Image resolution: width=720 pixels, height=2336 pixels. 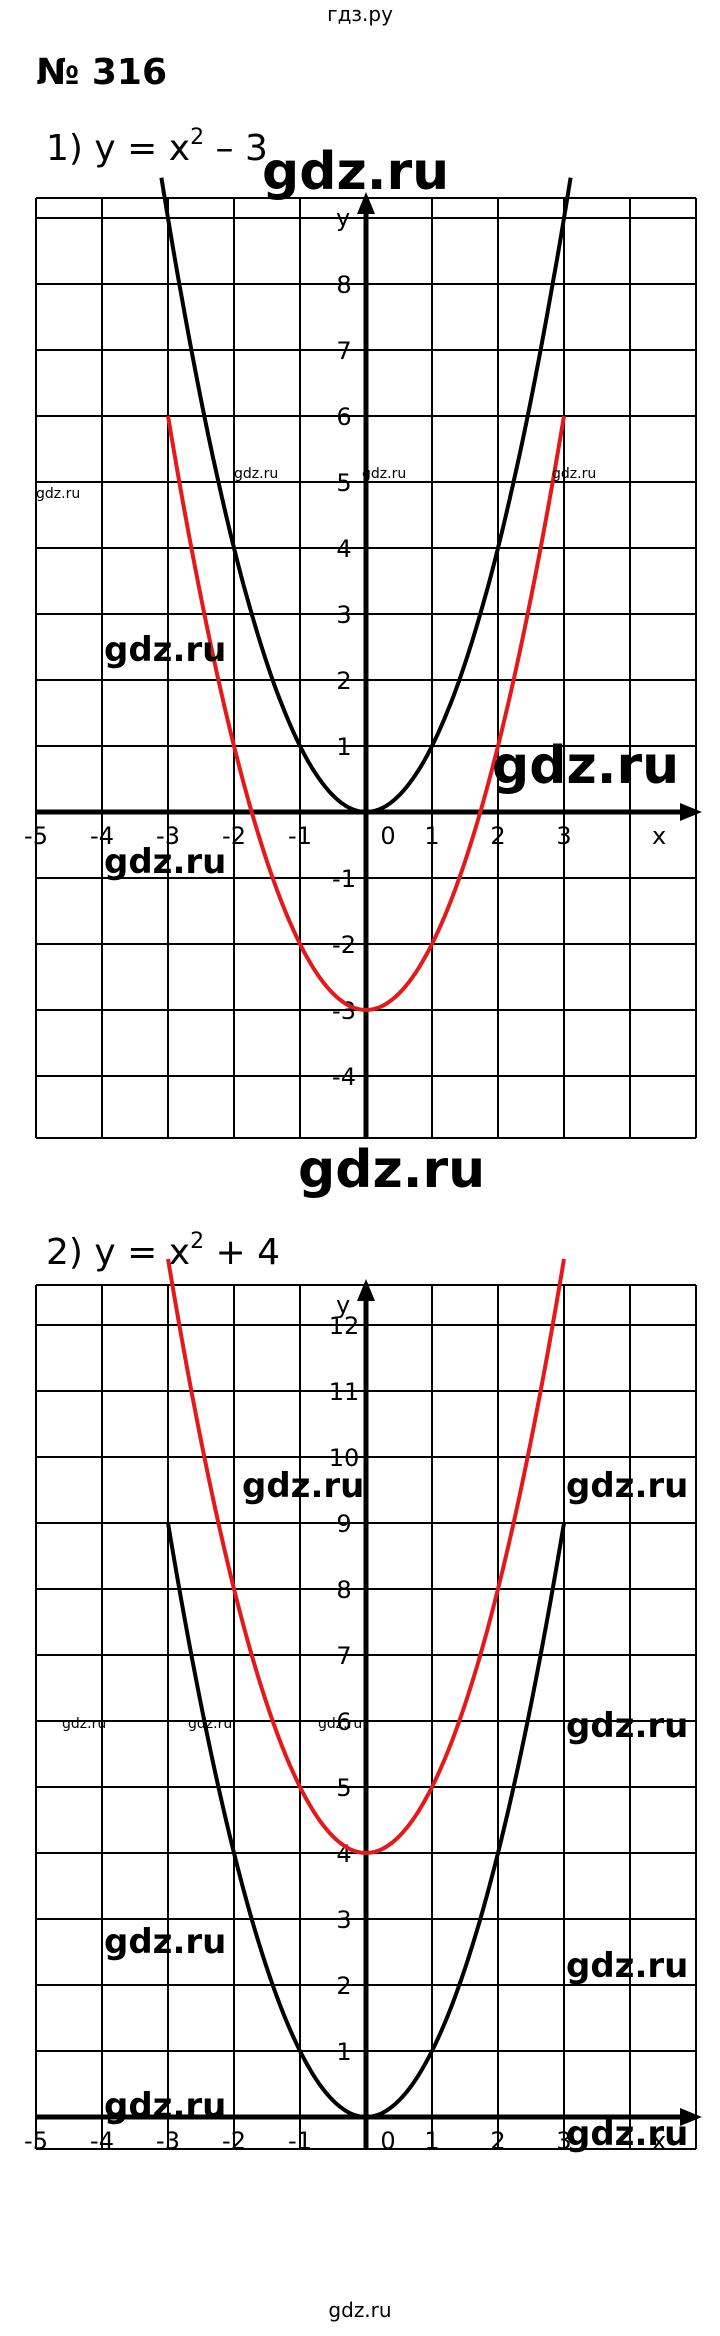 What do you see at coordinates (344, 1326) in the screenshot?
I see `y-tick-label: 12` at bounding box center [344, 1326].